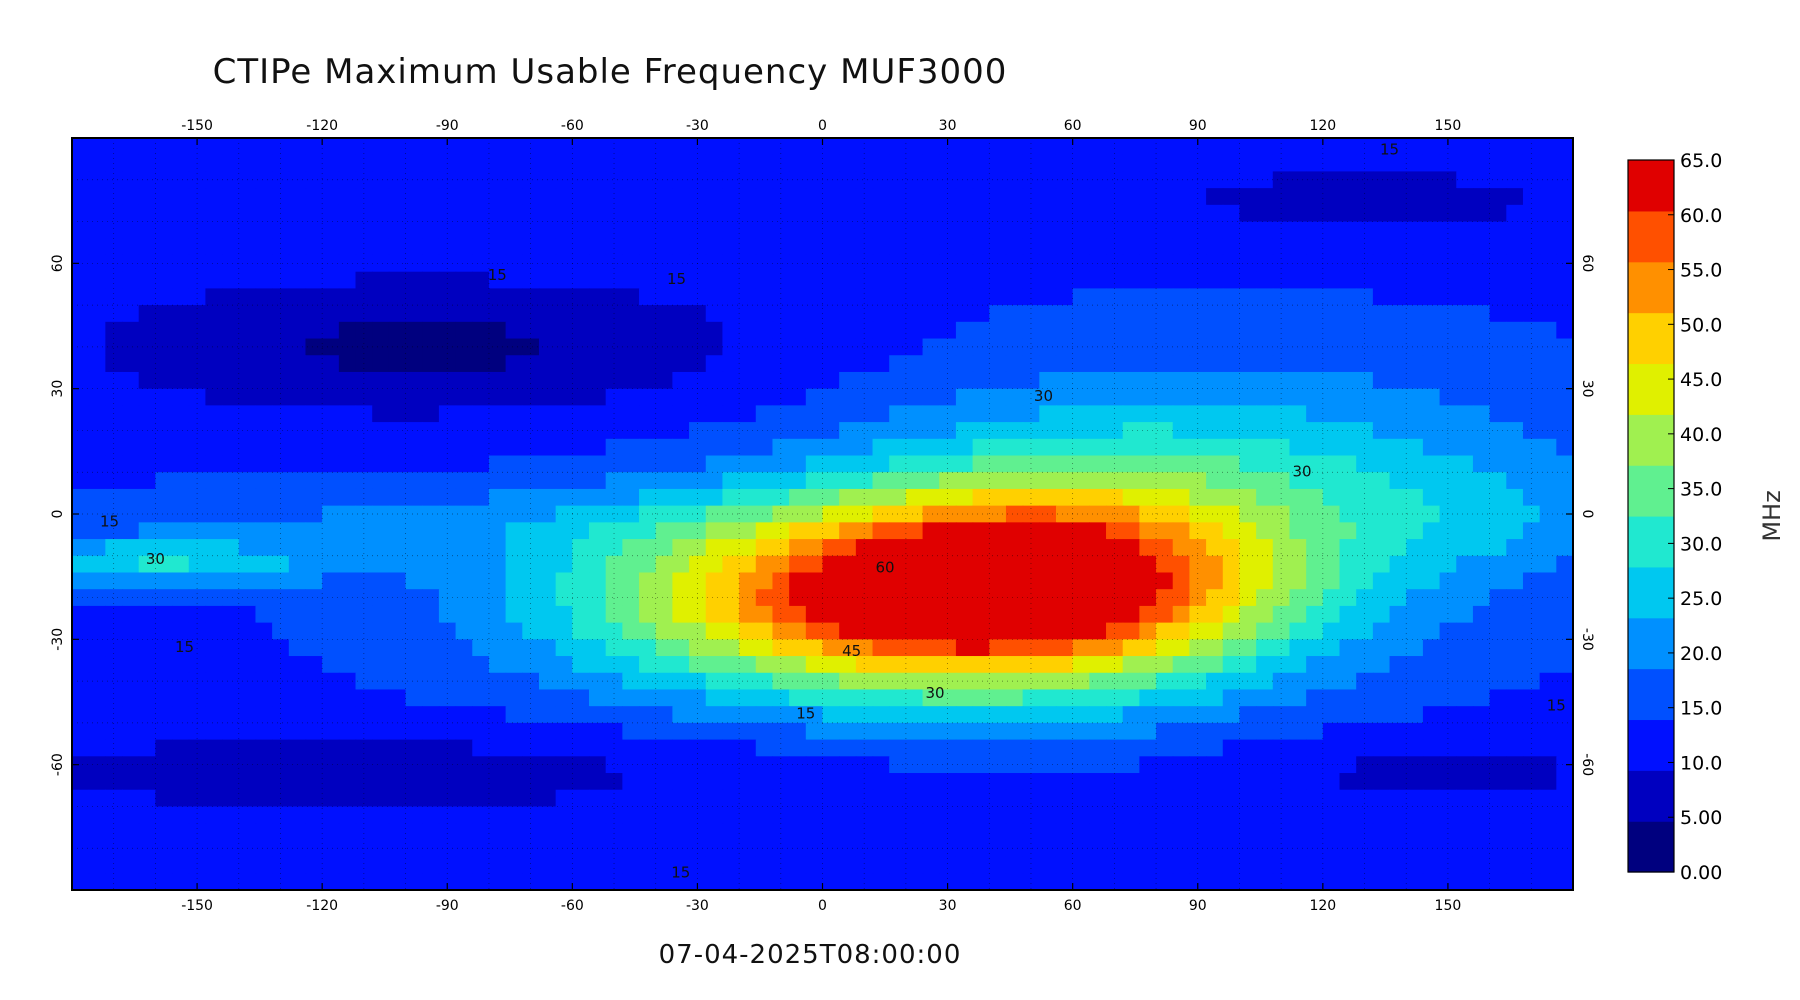  What do you see at coordinates (697, 906) in the screenshot?
I see `x-tick-label-bottom: -30` at bounding box center [697, 906].